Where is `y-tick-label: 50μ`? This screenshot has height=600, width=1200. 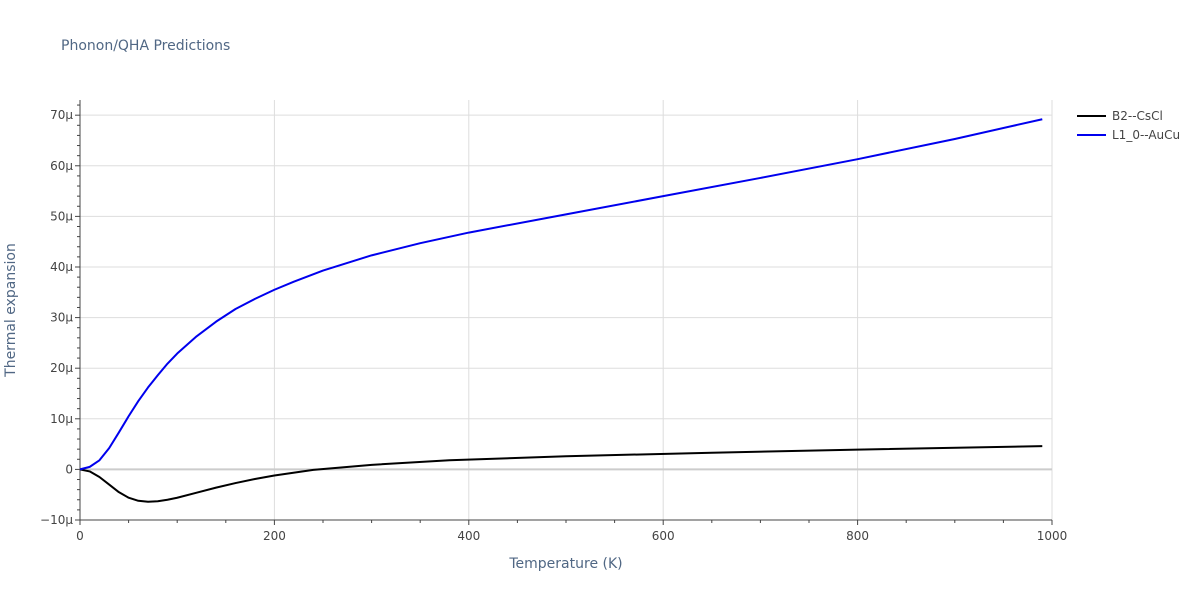
y-tick-label: 50μ is located at coordinates (61, 216).